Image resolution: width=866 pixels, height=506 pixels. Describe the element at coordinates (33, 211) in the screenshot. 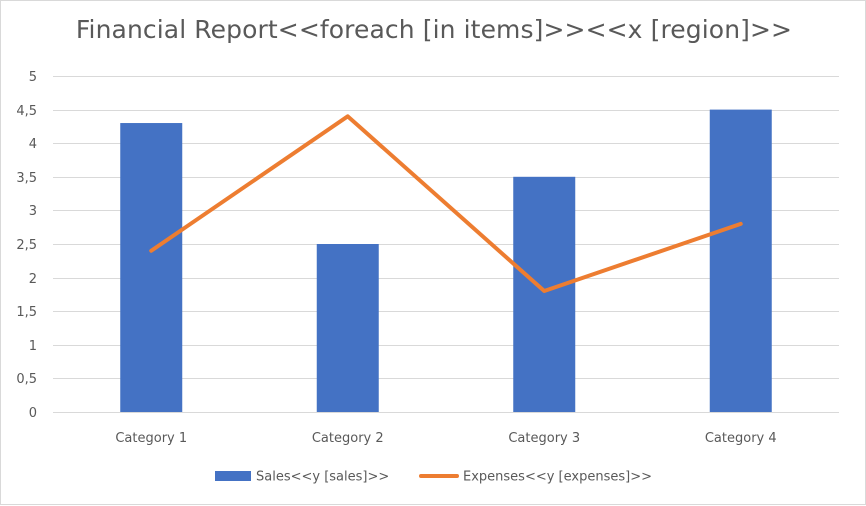

I see `y-tick-label: 3` at that location.